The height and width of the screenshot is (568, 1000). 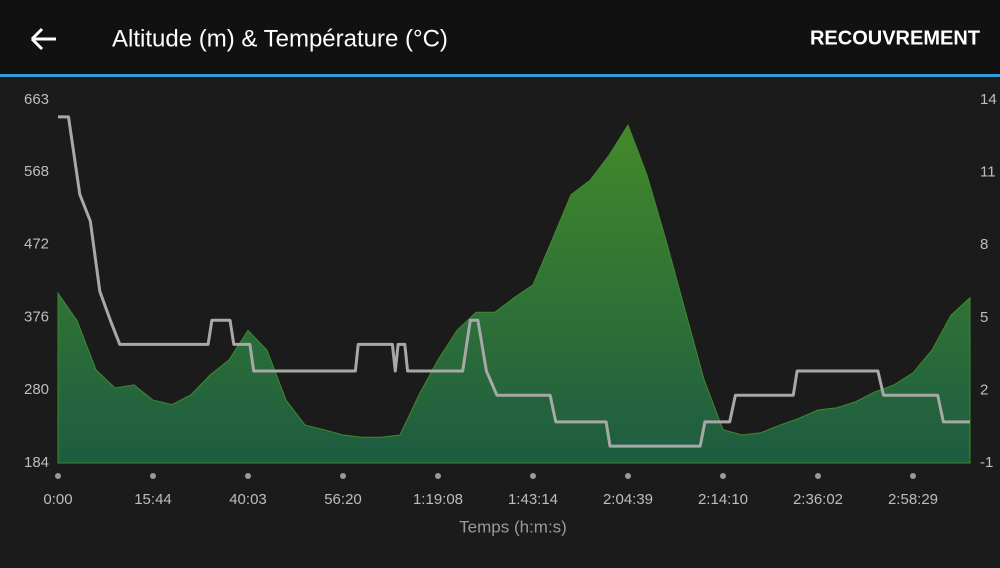 I want to click on x-tick-label: 0:00, so click(x=57, y=499).